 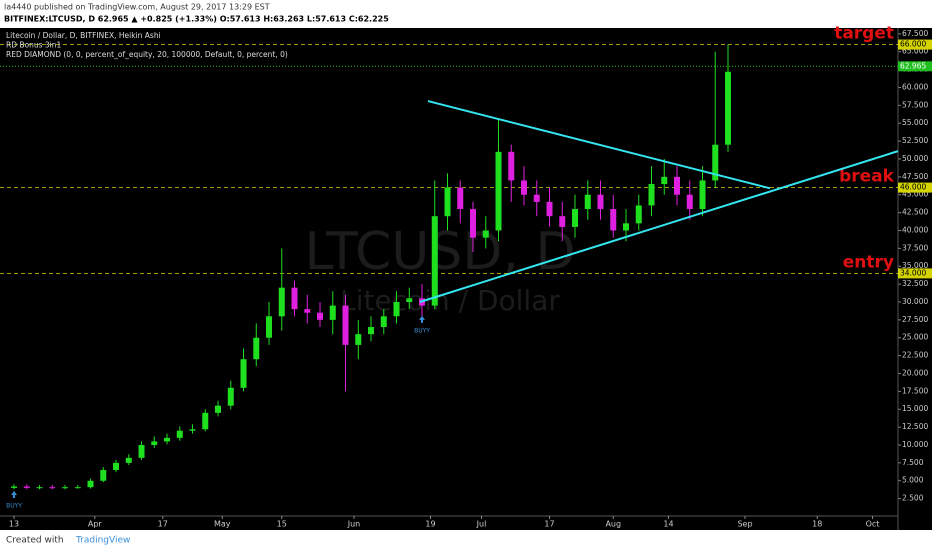 I want to click on price-tag-label: 34.000, so click(x=913, y=272).